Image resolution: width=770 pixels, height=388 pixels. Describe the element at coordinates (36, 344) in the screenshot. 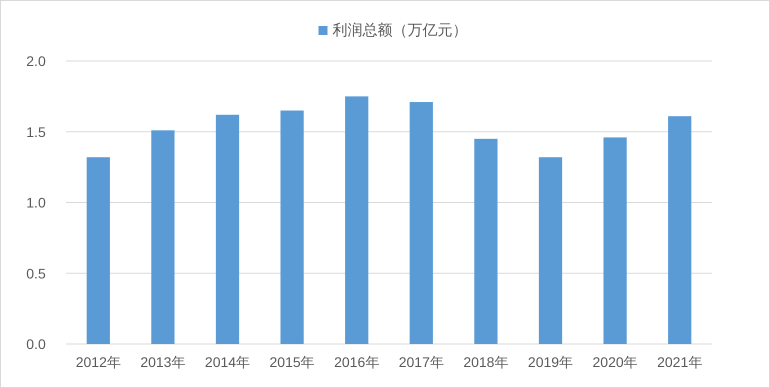

I see `y-tick-label: 0.0` at that location.